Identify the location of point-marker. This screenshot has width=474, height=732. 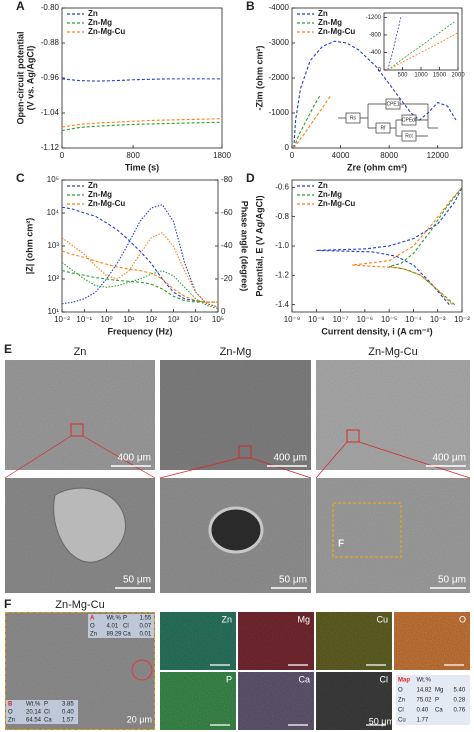
(142, 670).